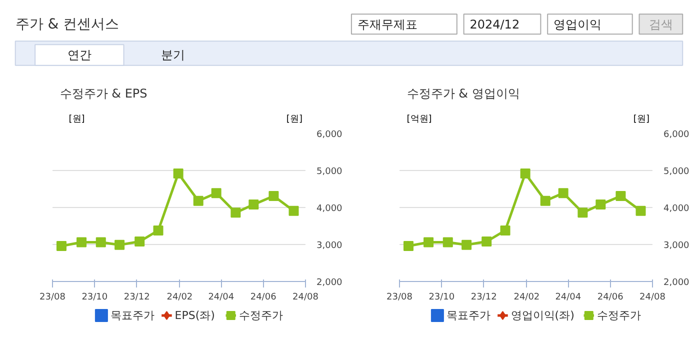 Image resolution: width=695 pixels, height=349 pixels. I want to click on text: [원], so click(76, 119).